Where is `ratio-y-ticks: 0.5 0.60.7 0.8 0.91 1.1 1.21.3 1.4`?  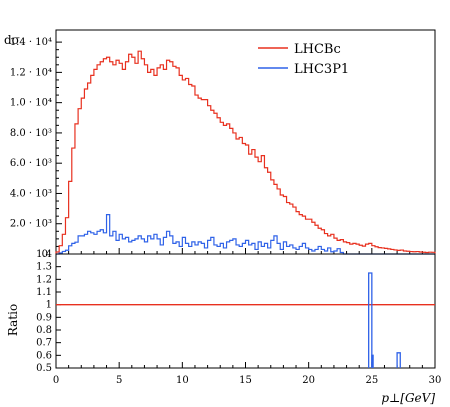
ratio-y-ticks: 0.5 0.60.7 0.8 0.91 1.1 1.21.3 1.4 is located at coordinates (48, 311).